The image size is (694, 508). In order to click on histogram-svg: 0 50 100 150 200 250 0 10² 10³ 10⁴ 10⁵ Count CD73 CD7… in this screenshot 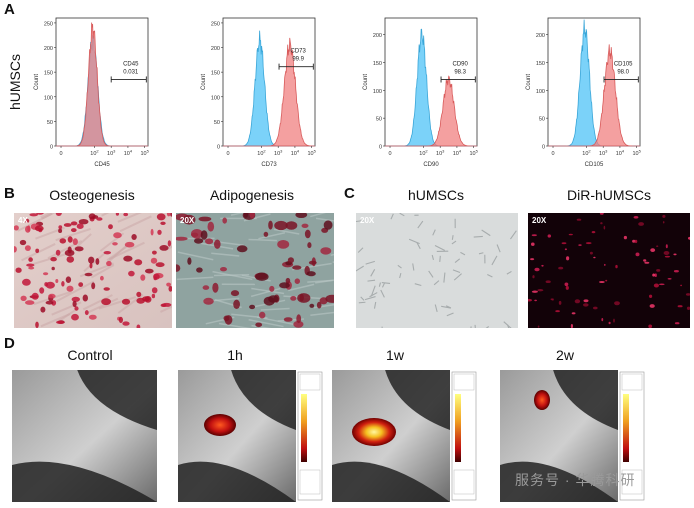, I will do `click(259, 92)`.